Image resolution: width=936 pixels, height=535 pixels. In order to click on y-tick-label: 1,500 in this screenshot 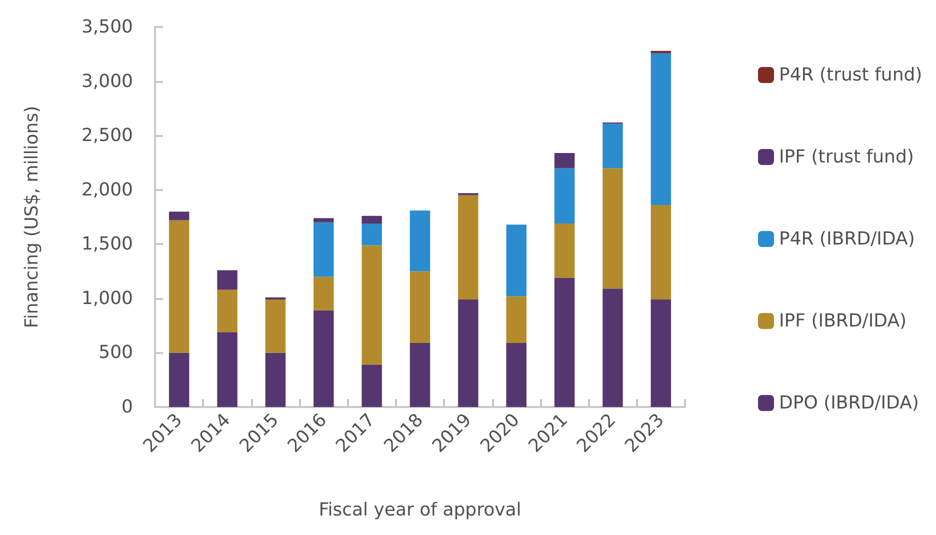, I will do `click(107, 244)`.